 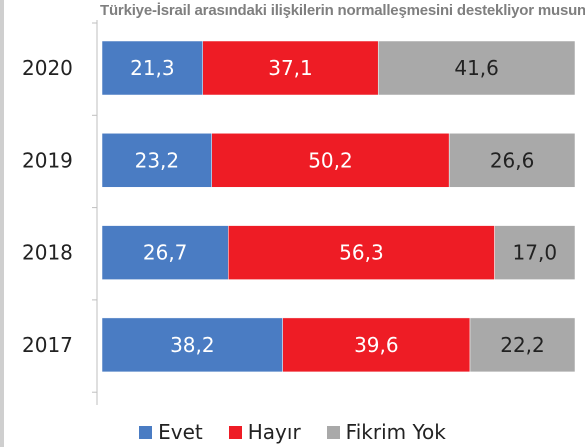 I want to click on data-label-evet-2018: 26,7, so click(x=165, y=253).